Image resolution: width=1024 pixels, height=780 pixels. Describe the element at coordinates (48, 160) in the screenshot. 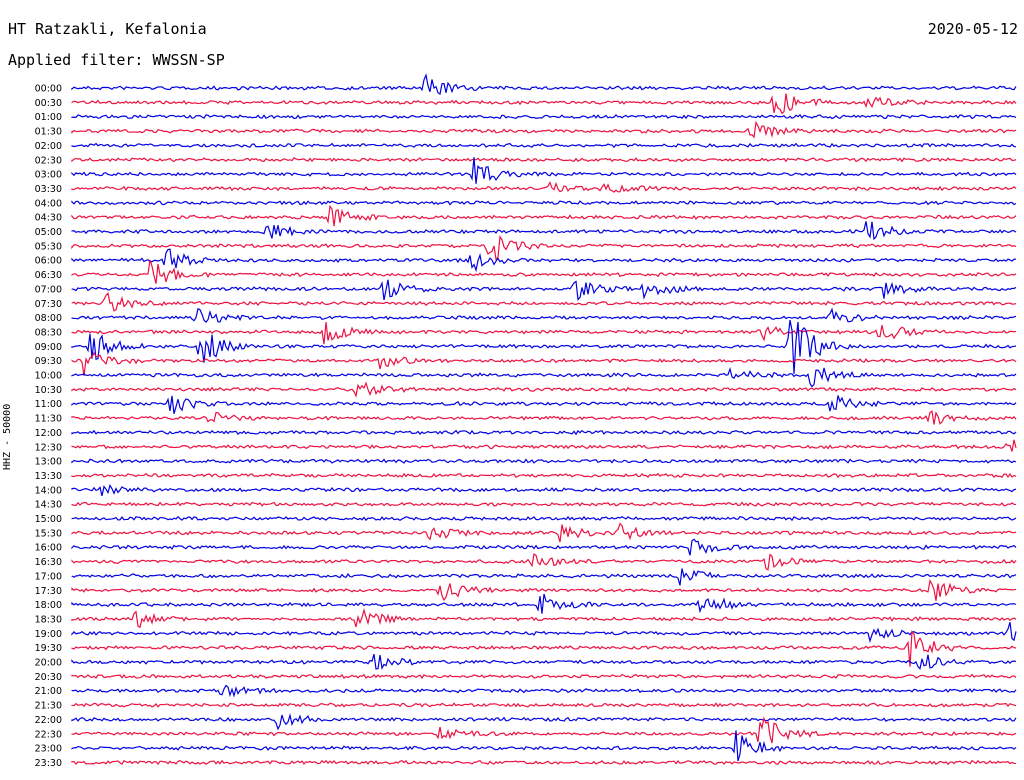

I see `row-time-label: 02:30` at that location.